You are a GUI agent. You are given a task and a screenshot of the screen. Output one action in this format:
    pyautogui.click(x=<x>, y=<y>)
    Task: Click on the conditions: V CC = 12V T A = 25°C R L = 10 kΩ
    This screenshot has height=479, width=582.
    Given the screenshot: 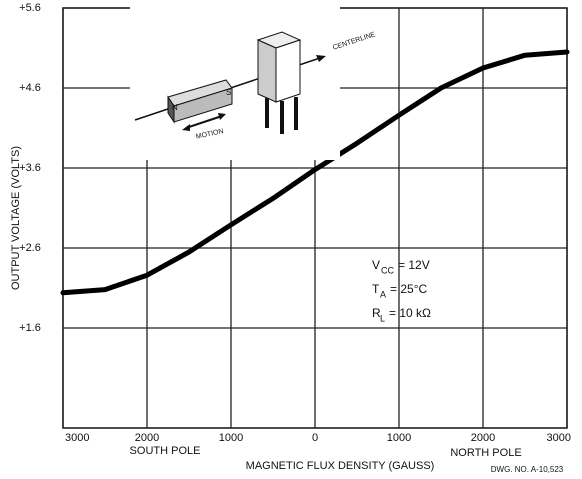 What is the action you would take?
    pyautogui.click(x=401, y=290)
    